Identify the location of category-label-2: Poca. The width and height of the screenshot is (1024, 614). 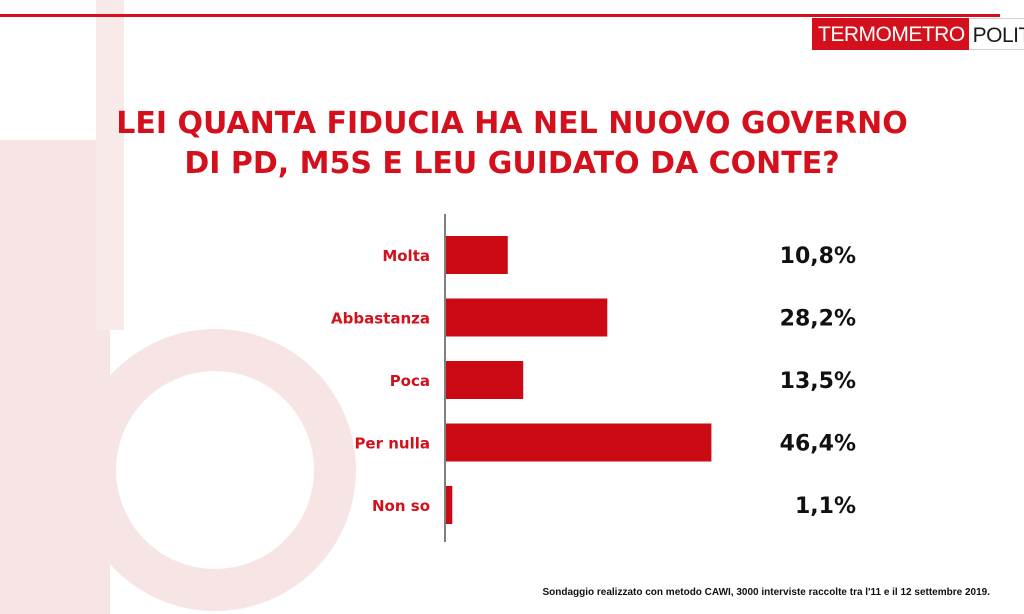
(410, 381).